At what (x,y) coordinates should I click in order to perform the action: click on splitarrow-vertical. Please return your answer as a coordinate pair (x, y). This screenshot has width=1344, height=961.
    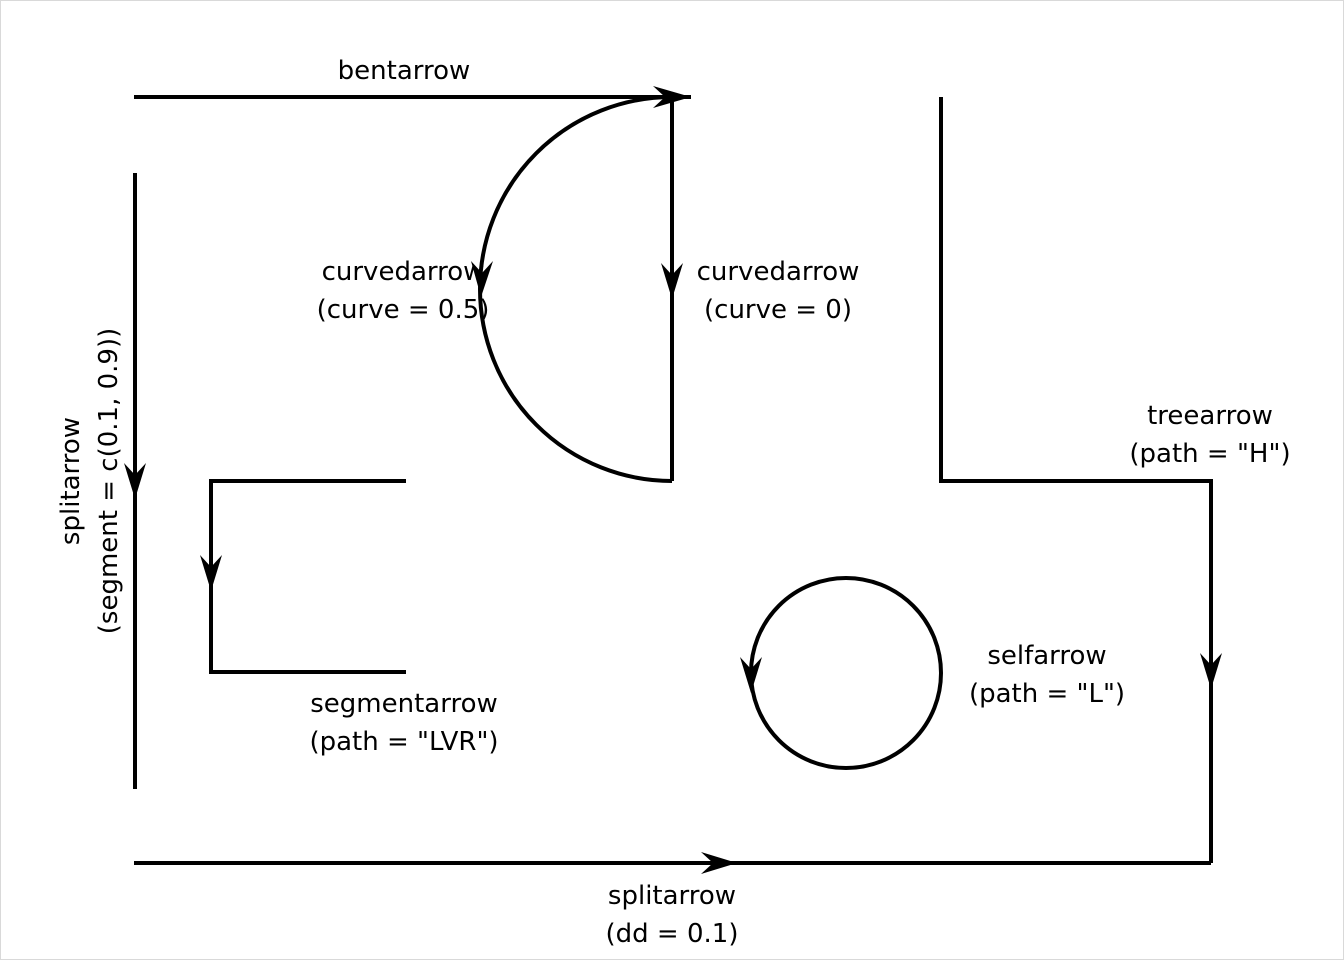
    Looking at the image, I should click on (135, 481).